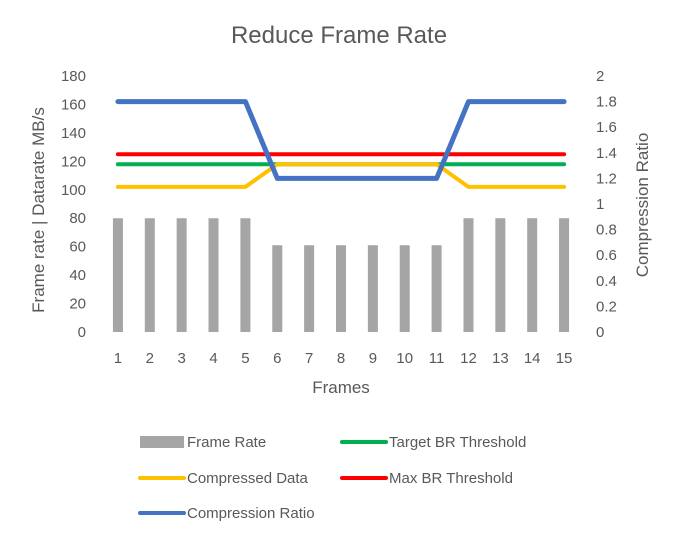 Image resolution: width=678 pixels, height=540 pixels. I want to click on x-tick-label: 1, so click(118, 358).